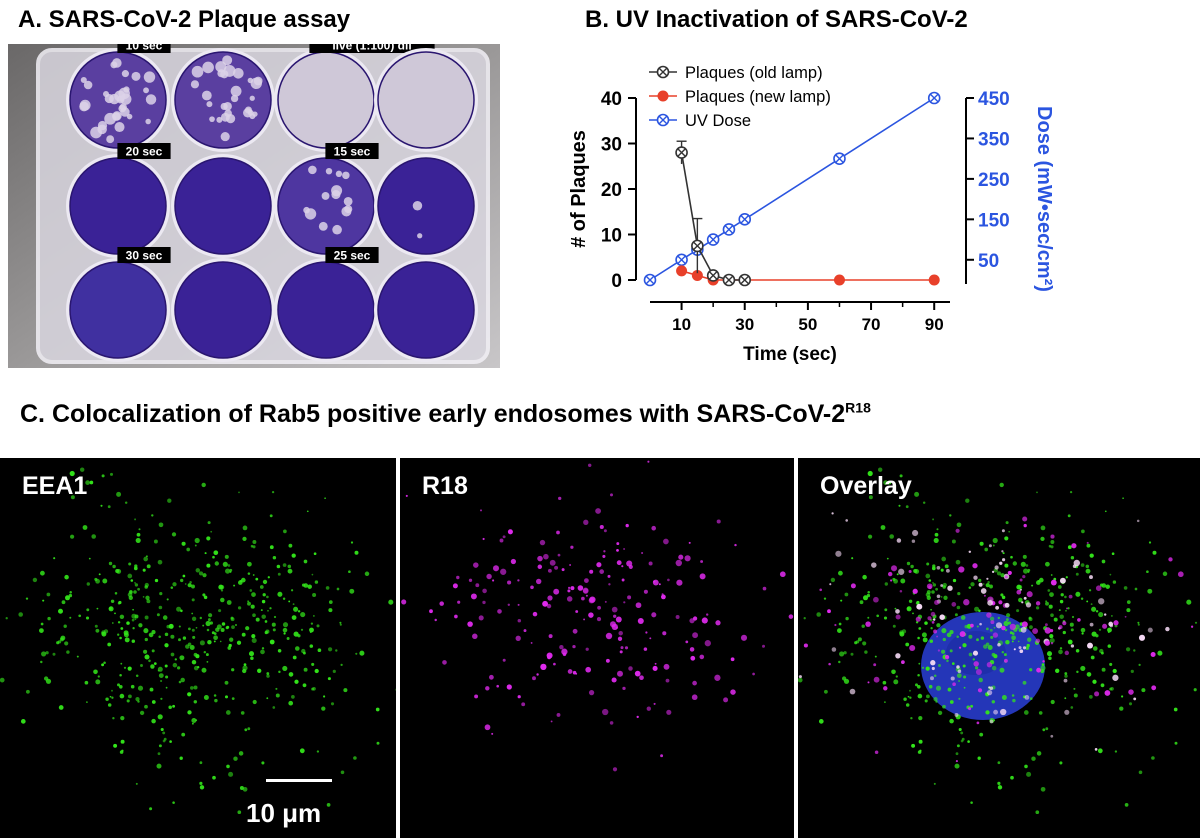  I want to click on well-label-text: 10 sec, so click(144, 48).